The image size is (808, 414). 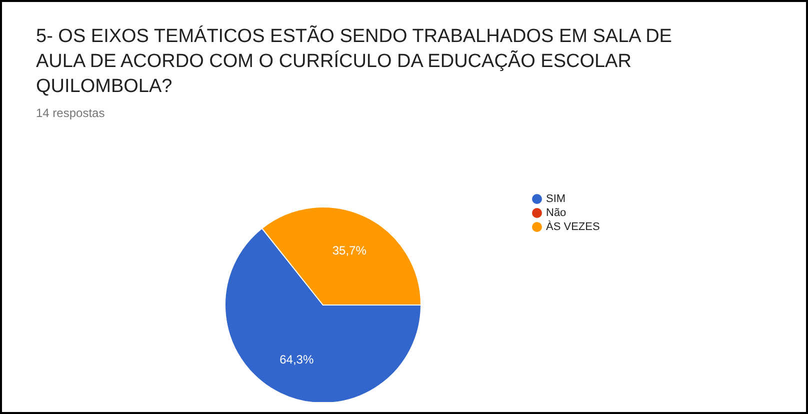 What do you see at coordinates (556, 199) in the screenshot?
I see `legend-label: SIM` at bounding box center [556, 199].